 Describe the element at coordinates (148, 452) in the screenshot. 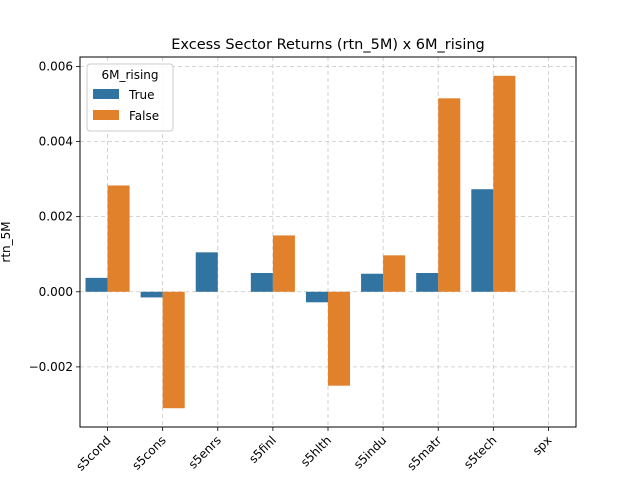

I see `x-tick-label: s5cons` at that location.